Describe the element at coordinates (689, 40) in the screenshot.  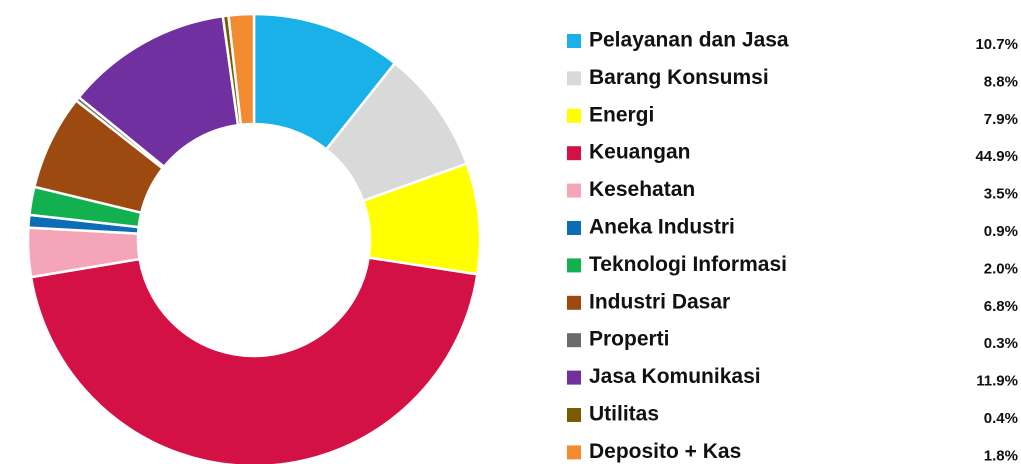
I see `legend-label: Pelayanan dan Jasa` at that location.